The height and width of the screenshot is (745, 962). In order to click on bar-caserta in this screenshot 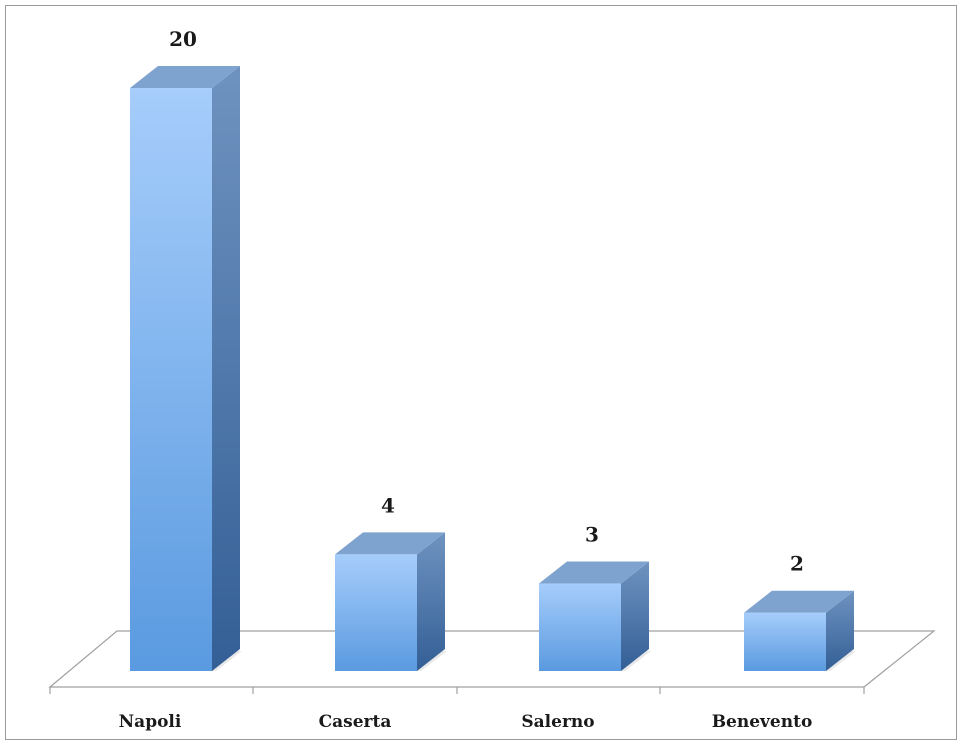, I will do `click(391, 601)`.